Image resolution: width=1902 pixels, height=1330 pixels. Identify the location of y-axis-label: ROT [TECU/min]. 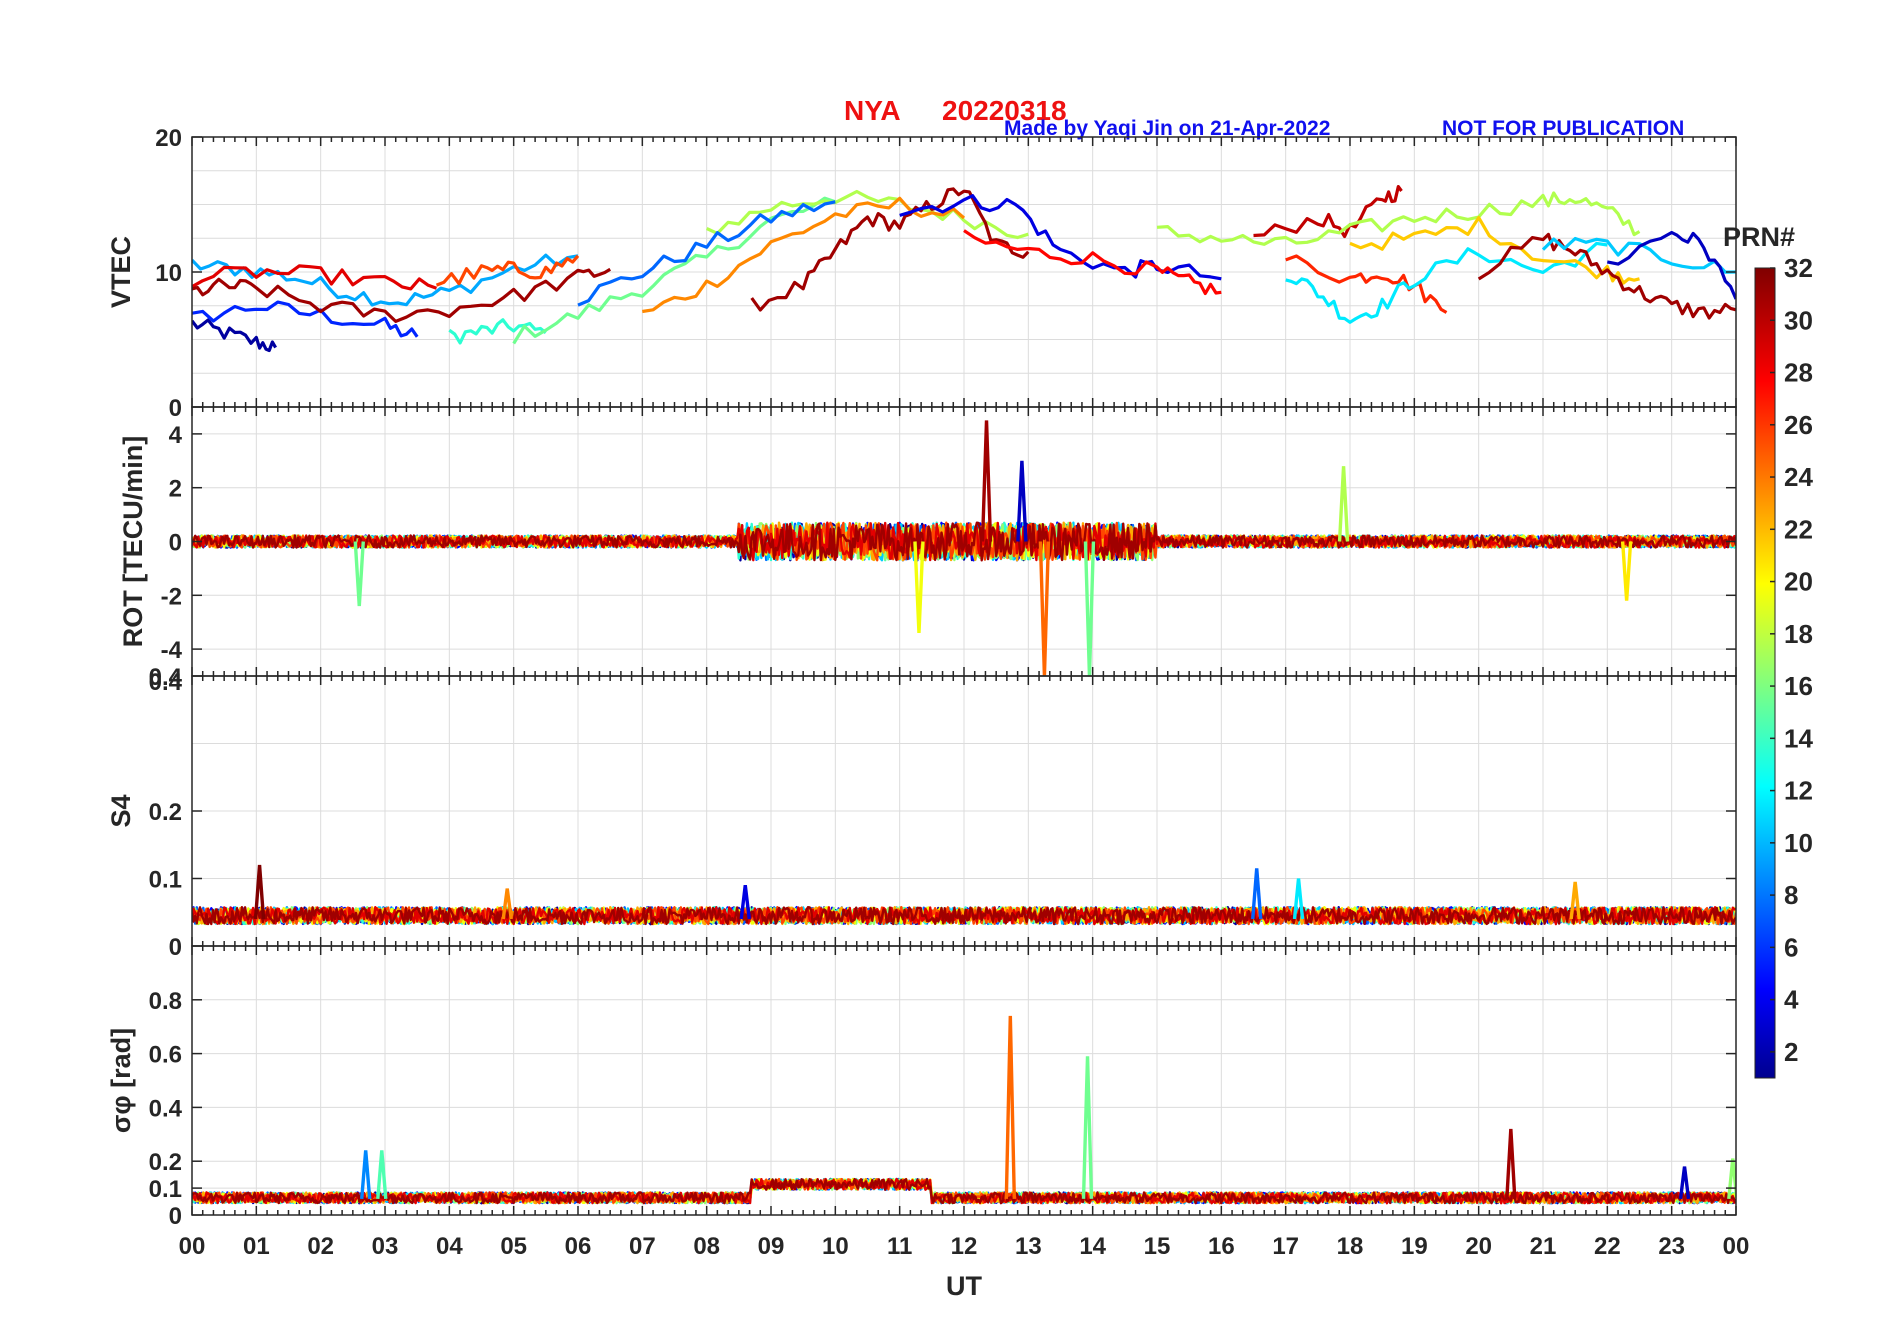
(133, 541).